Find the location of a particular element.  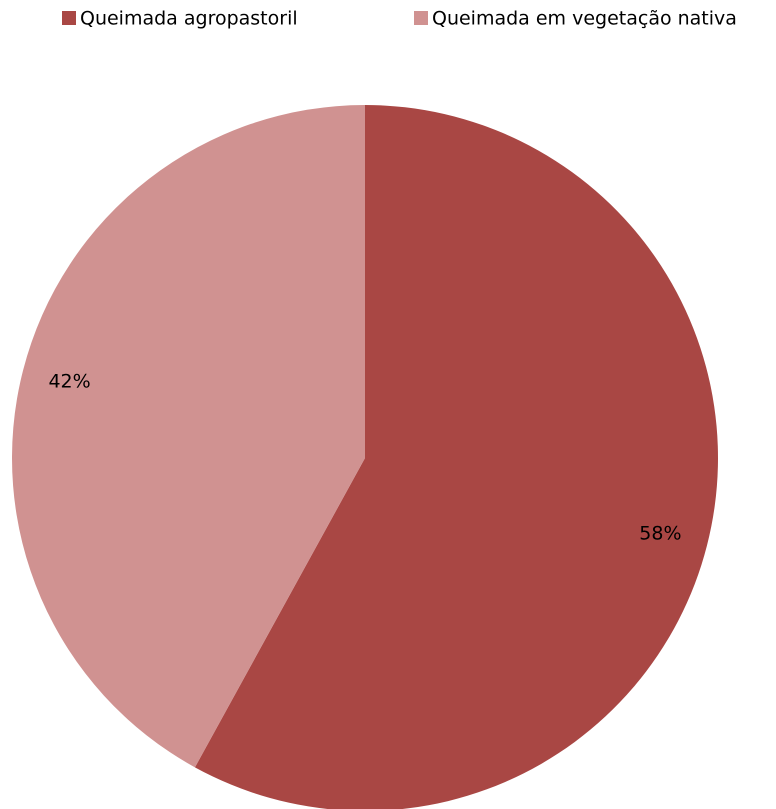

data-label: 42% is located at coordinates (69, 382).